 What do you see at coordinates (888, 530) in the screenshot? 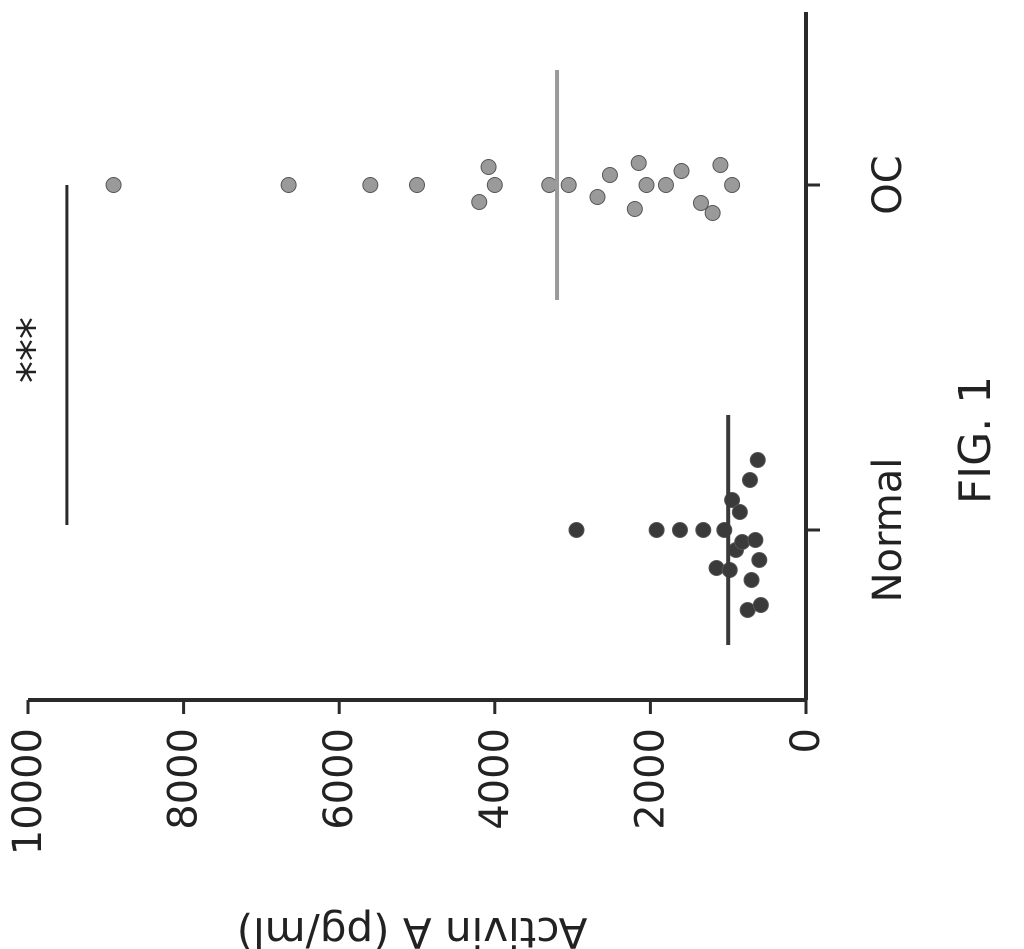
I see `category-label: Normal` at bounding box center [888, 530].